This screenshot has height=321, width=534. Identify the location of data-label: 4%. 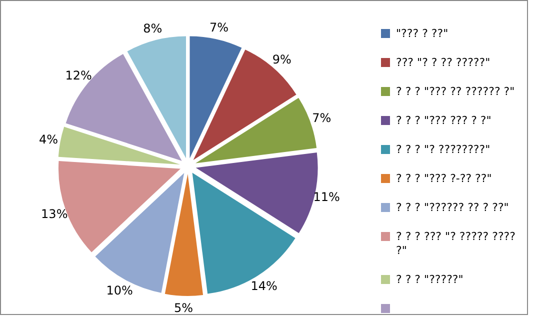
(48, 139).